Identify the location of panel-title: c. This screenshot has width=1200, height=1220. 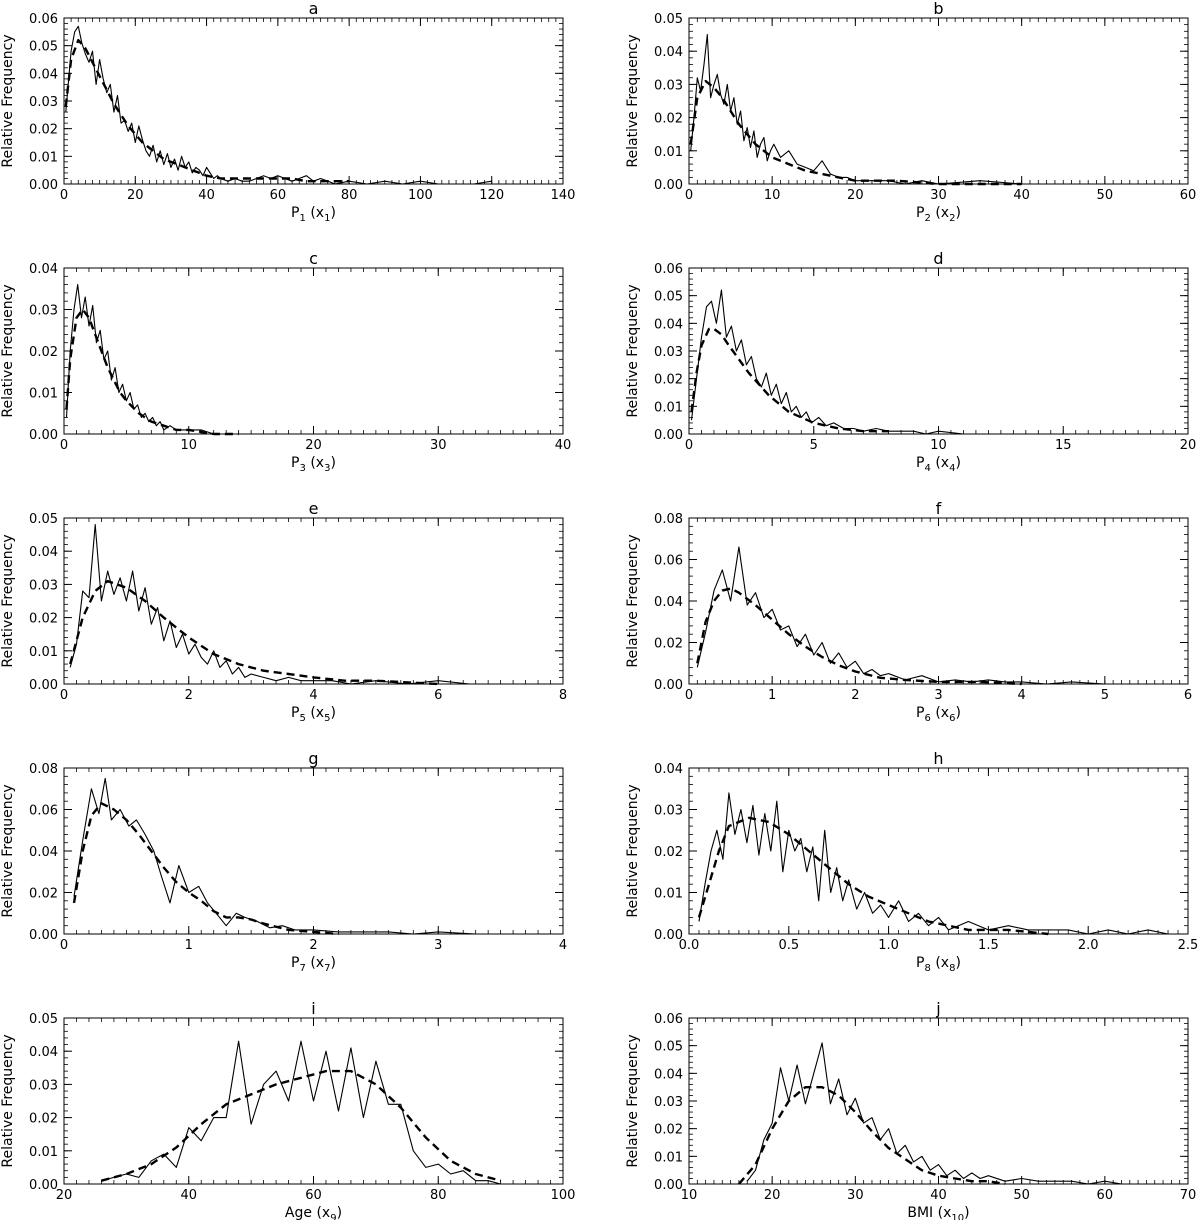
(313, 258).